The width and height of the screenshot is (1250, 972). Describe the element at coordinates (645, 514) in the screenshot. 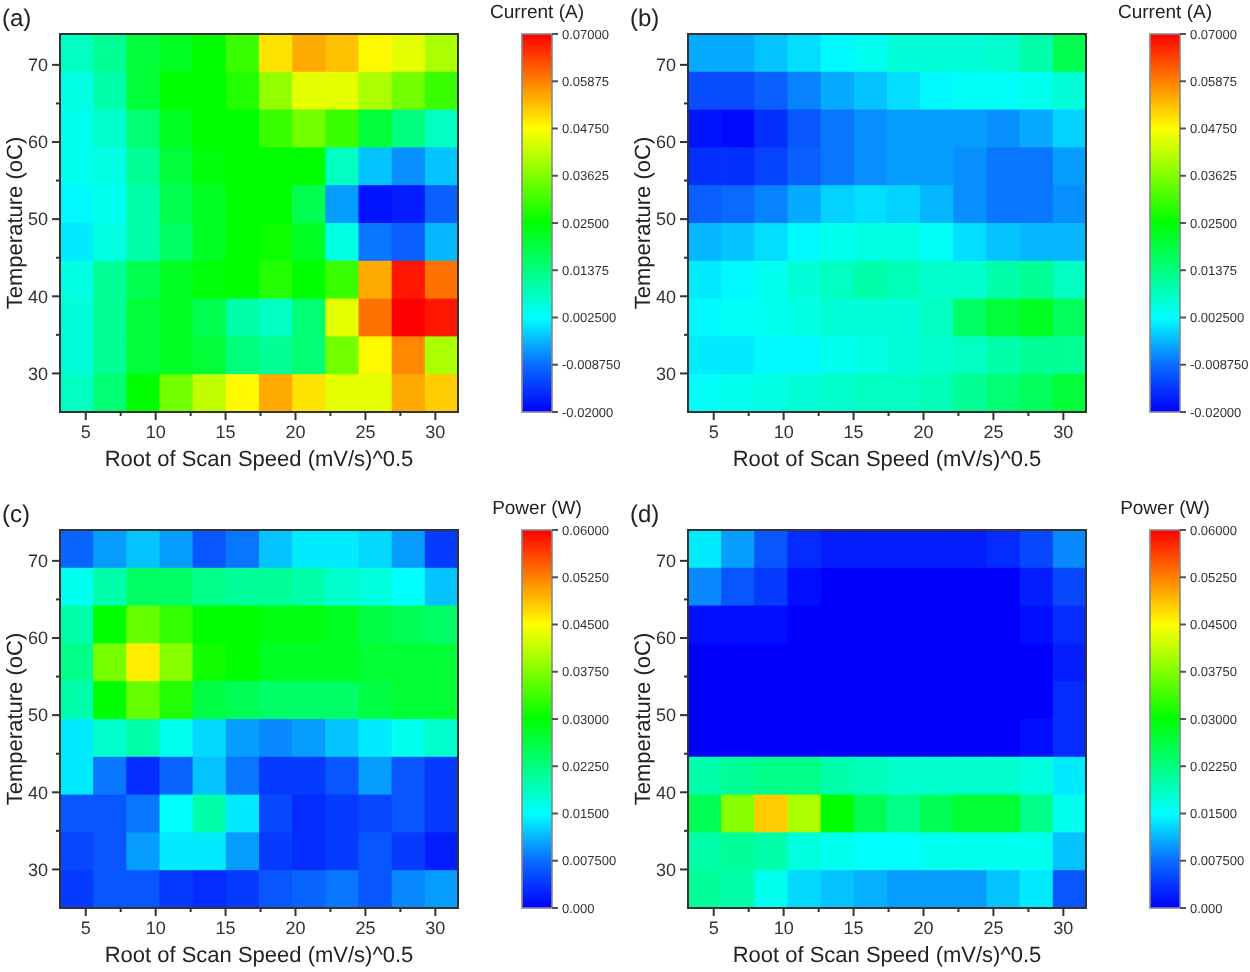

I see `chart-title: (d)` at that location.